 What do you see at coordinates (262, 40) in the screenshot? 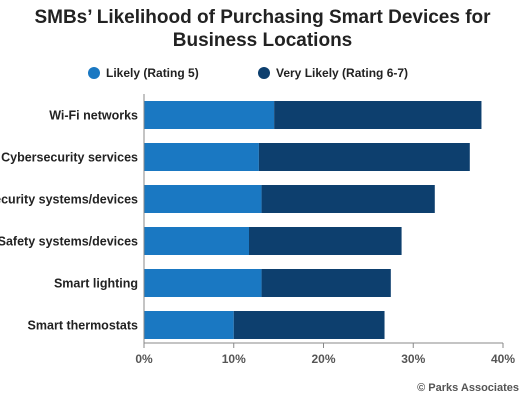
I see `chart-title-line2: Business Locations` at bounding box center [262, 40].